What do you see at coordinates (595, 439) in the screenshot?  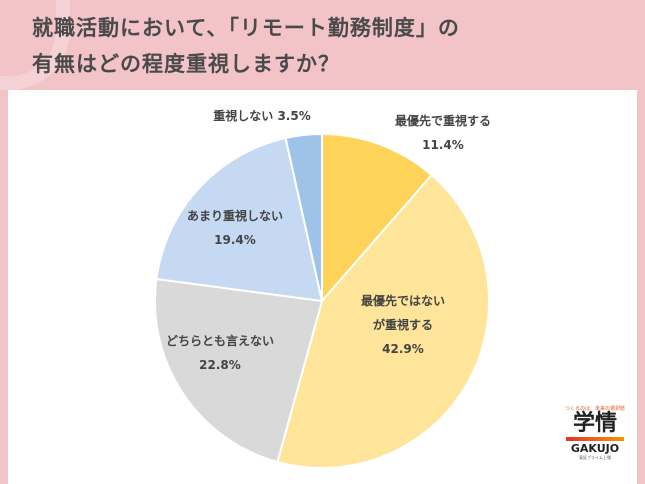 I see `logo-bar` at bounding box center [595, 439].